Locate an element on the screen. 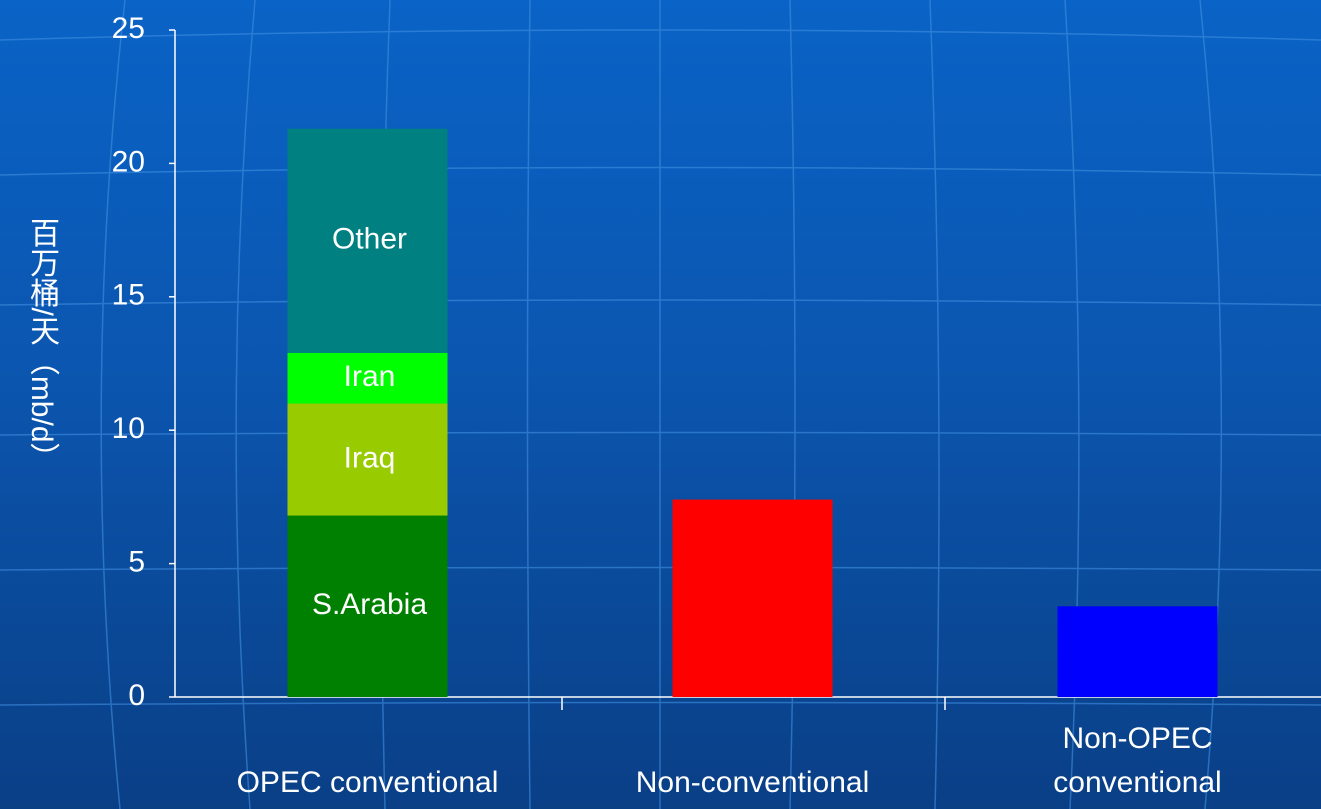  x-tick-label: Non-OPEC conventional is located at coordinates (1137, 760).